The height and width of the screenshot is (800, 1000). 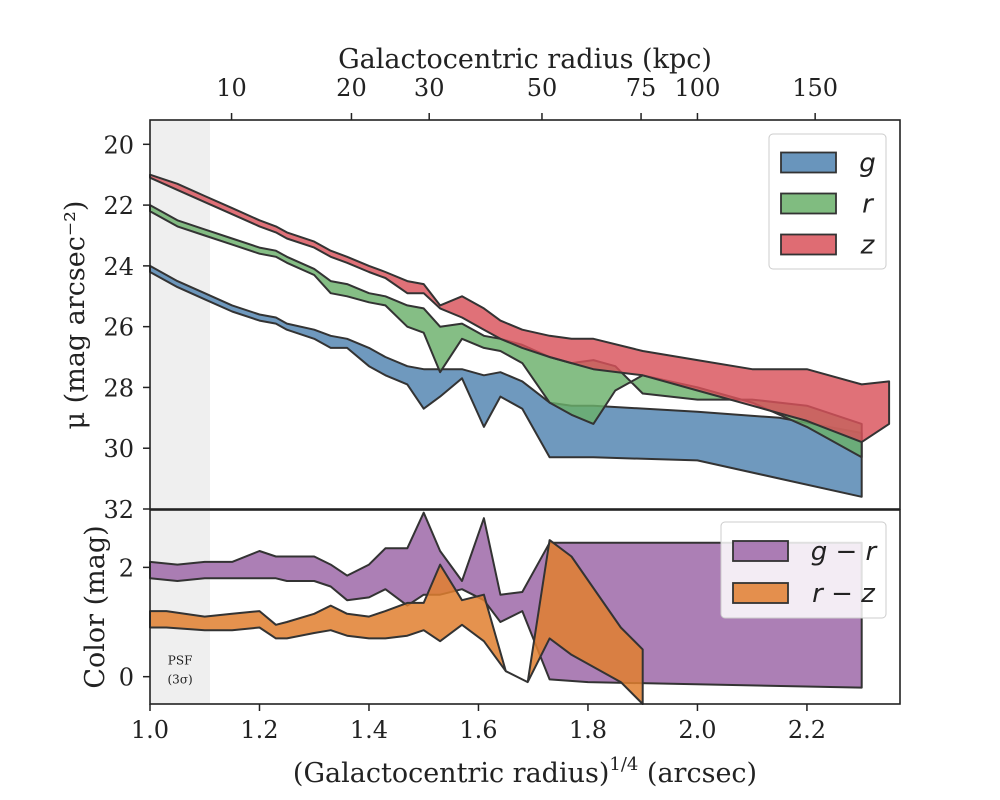 I want to click on ytick-label-top: 20, so click(x=118, y=145).